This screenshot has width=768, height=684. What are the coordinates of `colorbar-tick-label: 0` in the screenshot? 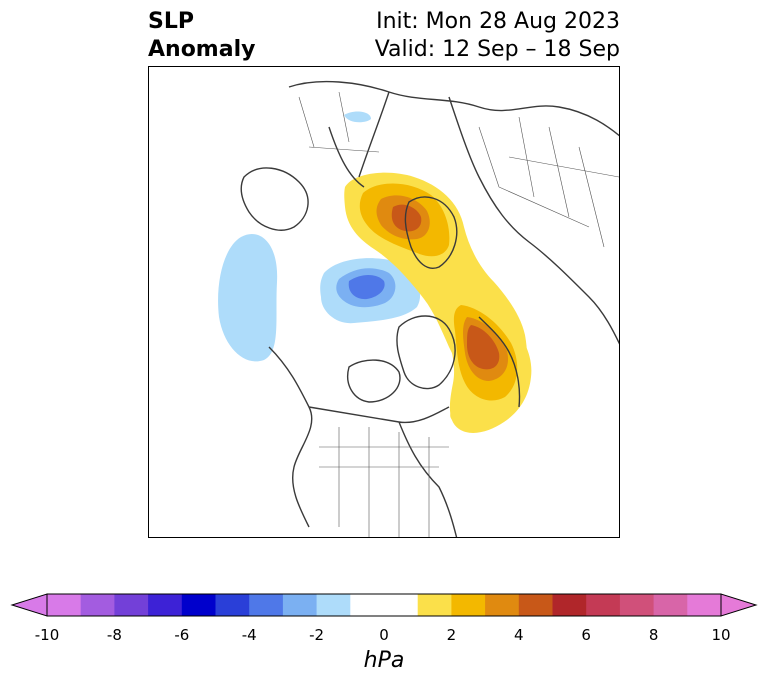 It's located at (384, 635).